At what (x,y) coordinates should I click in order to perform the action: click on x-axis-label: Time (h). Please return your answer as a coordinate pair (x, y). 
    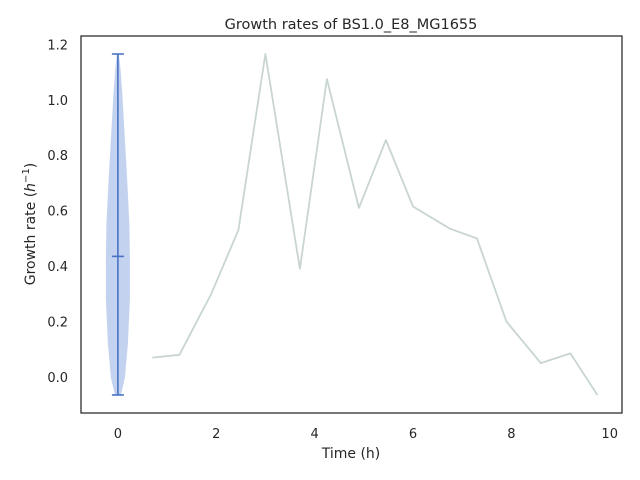
    Looking at the image, I should click on (351, 454).